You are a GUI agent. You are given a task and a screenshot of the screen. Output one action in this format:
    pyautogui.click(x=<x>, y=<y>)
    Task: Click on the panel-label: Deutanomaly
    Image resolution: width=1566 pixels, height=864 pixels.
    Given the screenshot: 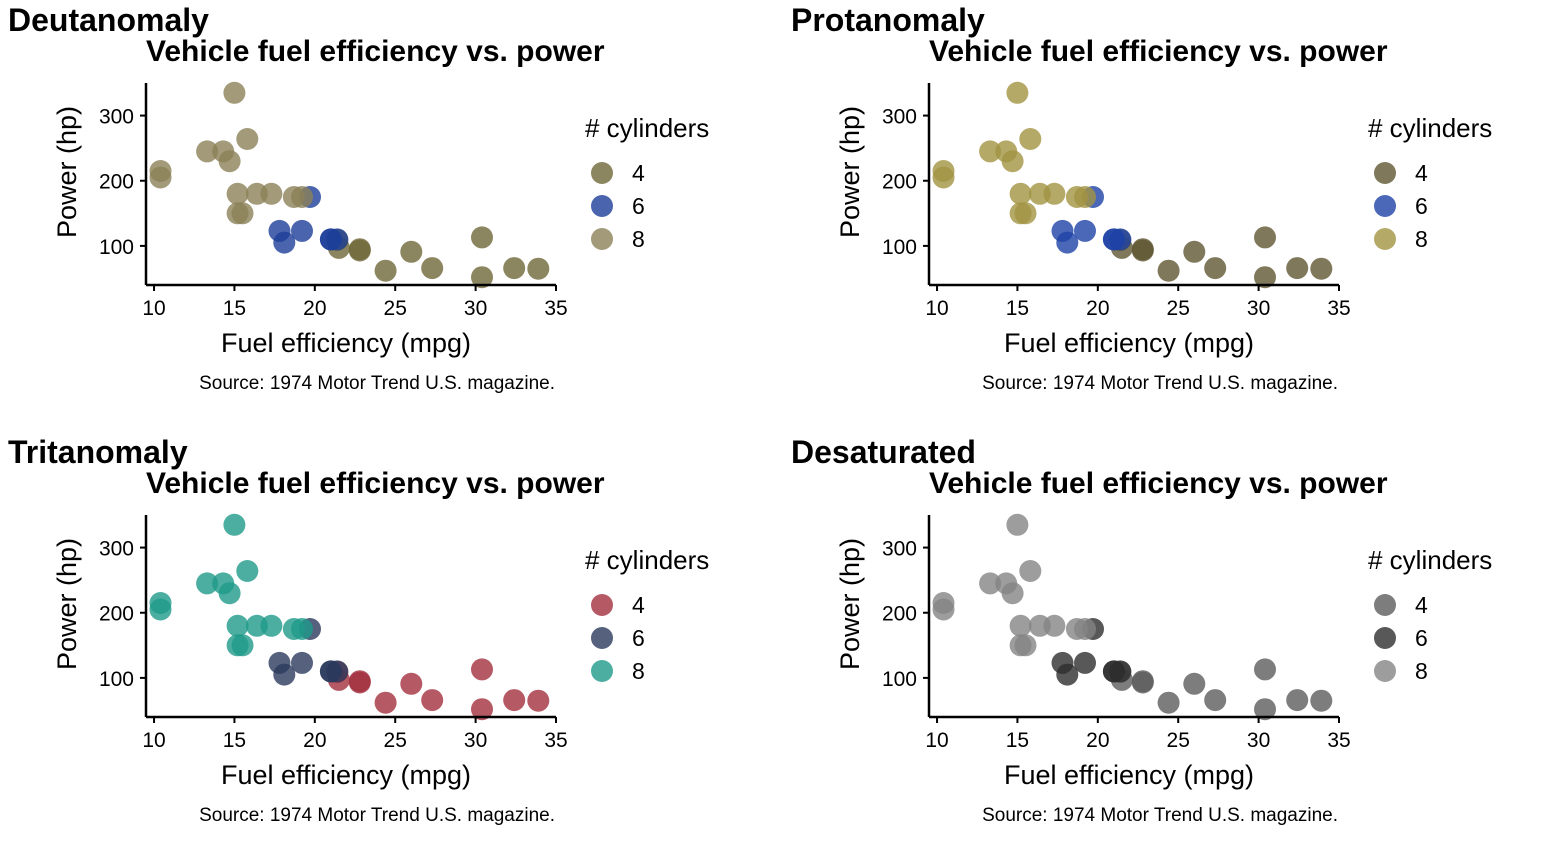 What is the action you would take?
    pyautogui.click(x=108, y=20)
    